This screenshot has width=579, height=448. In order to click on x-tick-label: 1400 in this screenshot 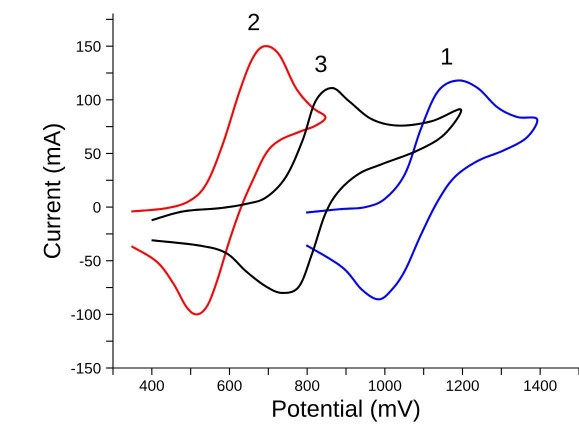, I will do `click(540, 386)`.